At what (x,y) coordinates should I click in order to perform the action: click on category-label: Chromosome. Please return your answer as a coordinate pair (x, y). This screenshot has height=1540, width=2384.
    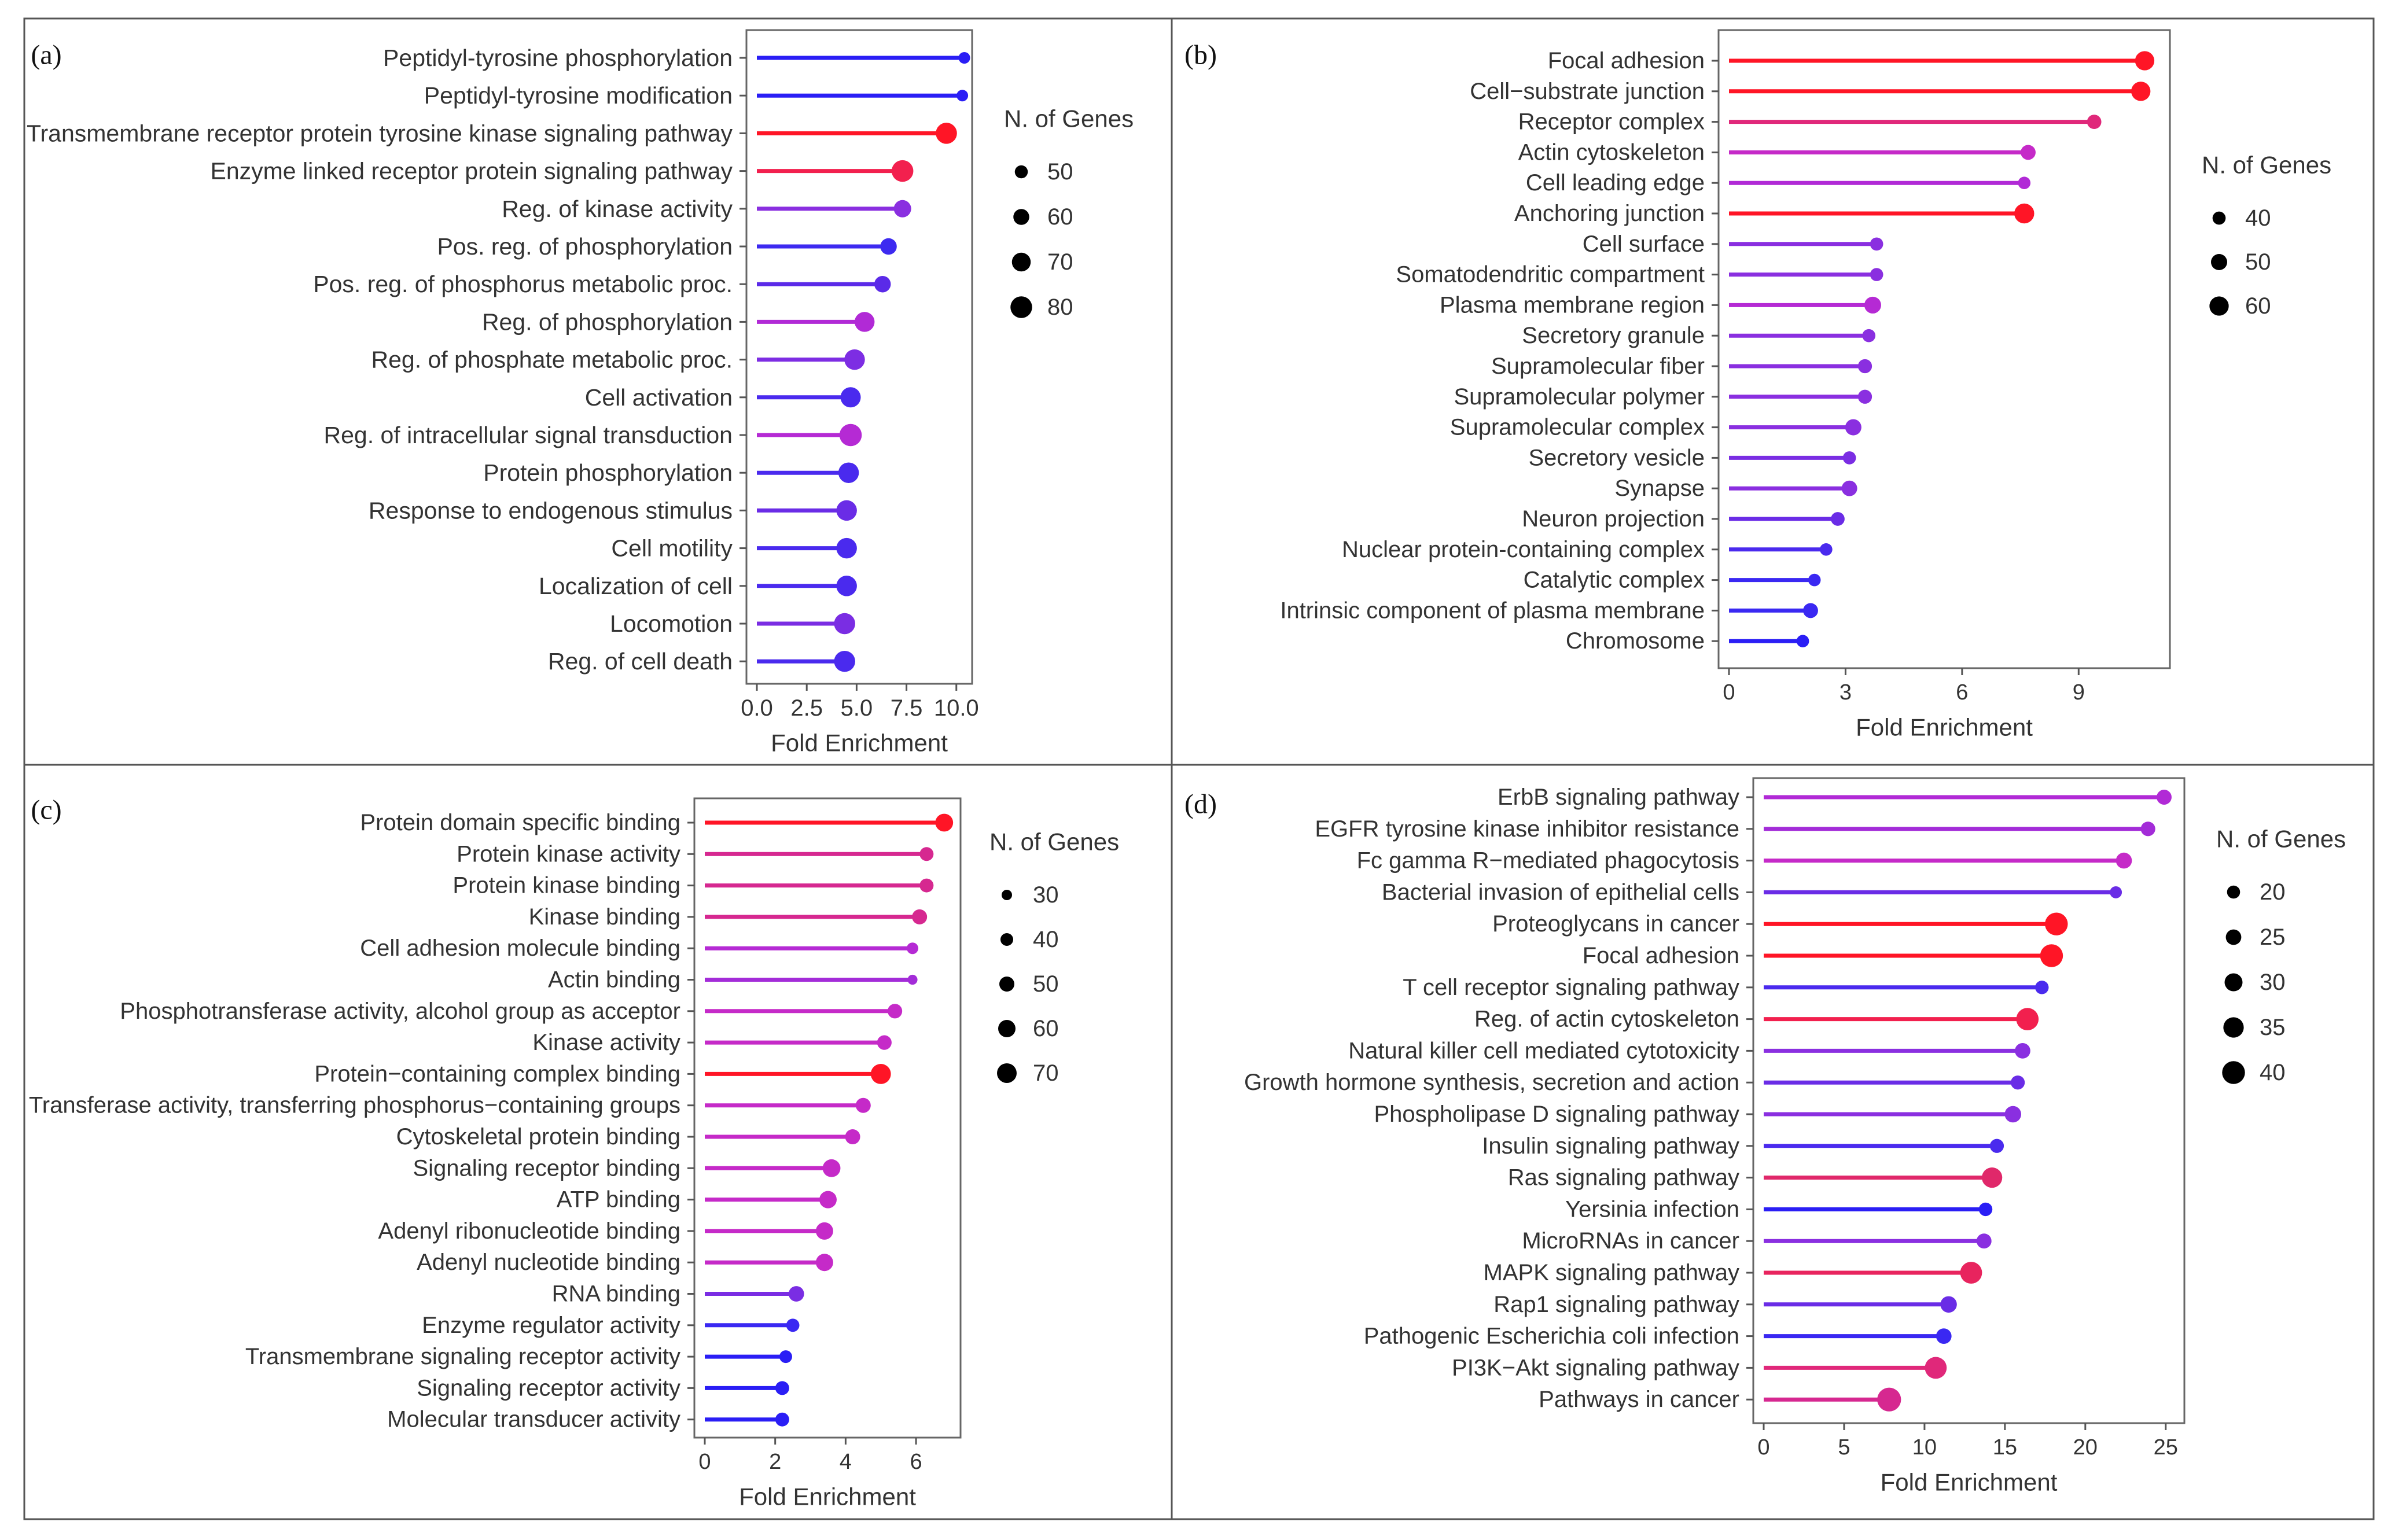
    Looking at the image, I should click on (1635, 641).